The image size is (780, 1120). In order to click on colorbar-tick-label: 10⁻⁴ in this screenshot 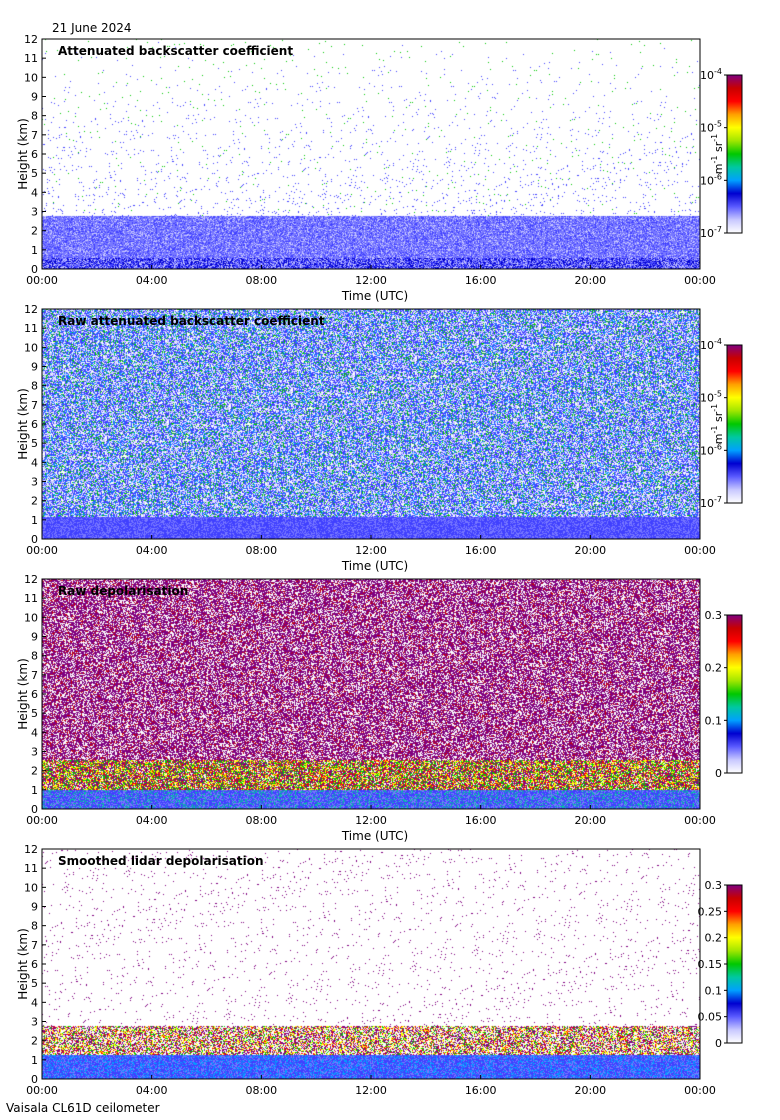, I will do `click(711, 344)`.